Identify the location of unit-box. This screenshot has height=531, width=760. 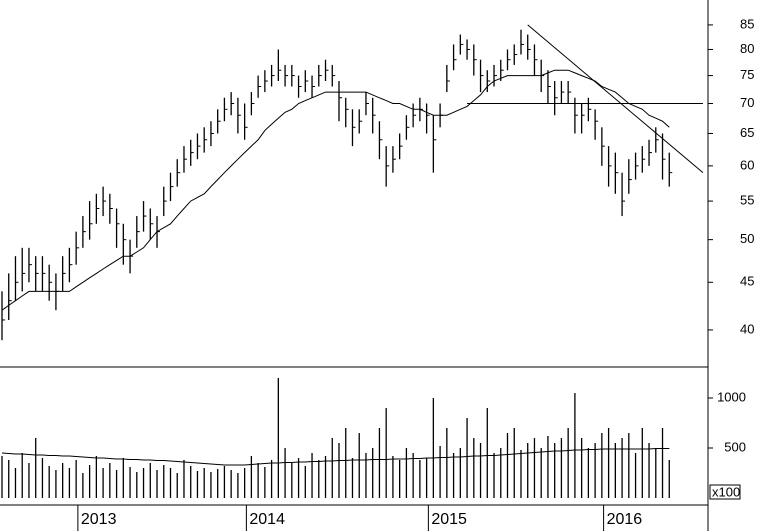
(725, 492).